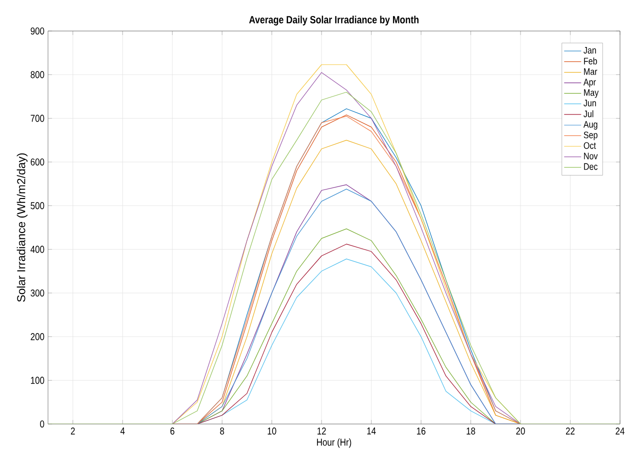 The width and height of the screenshot is (637, 475). I want to click on y-tick-label: 800, so click(37, 74).